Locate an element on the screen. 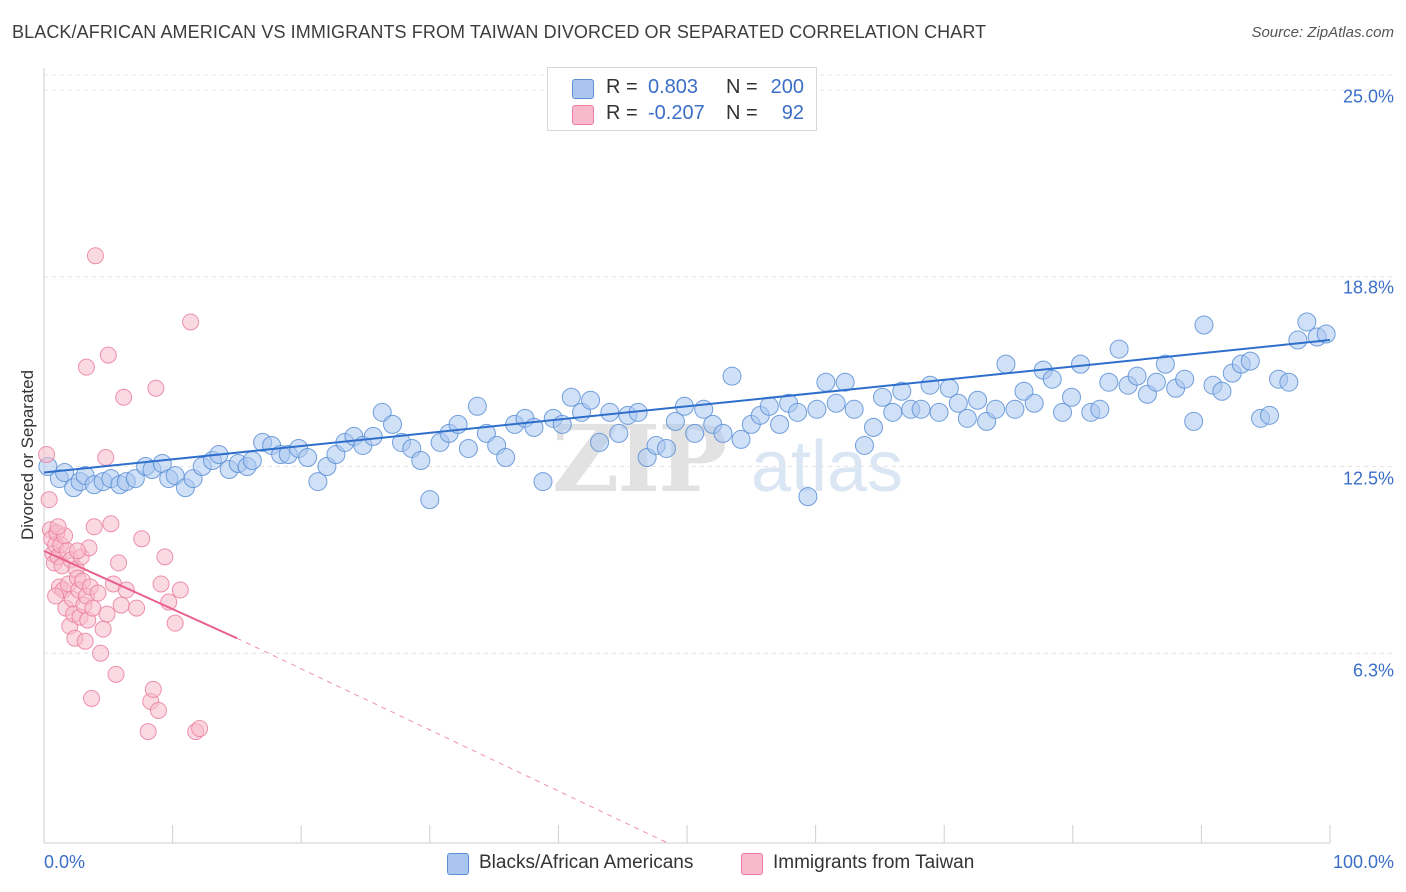  y-tick-label: 25.0% is located at coordinates (1368, 96).